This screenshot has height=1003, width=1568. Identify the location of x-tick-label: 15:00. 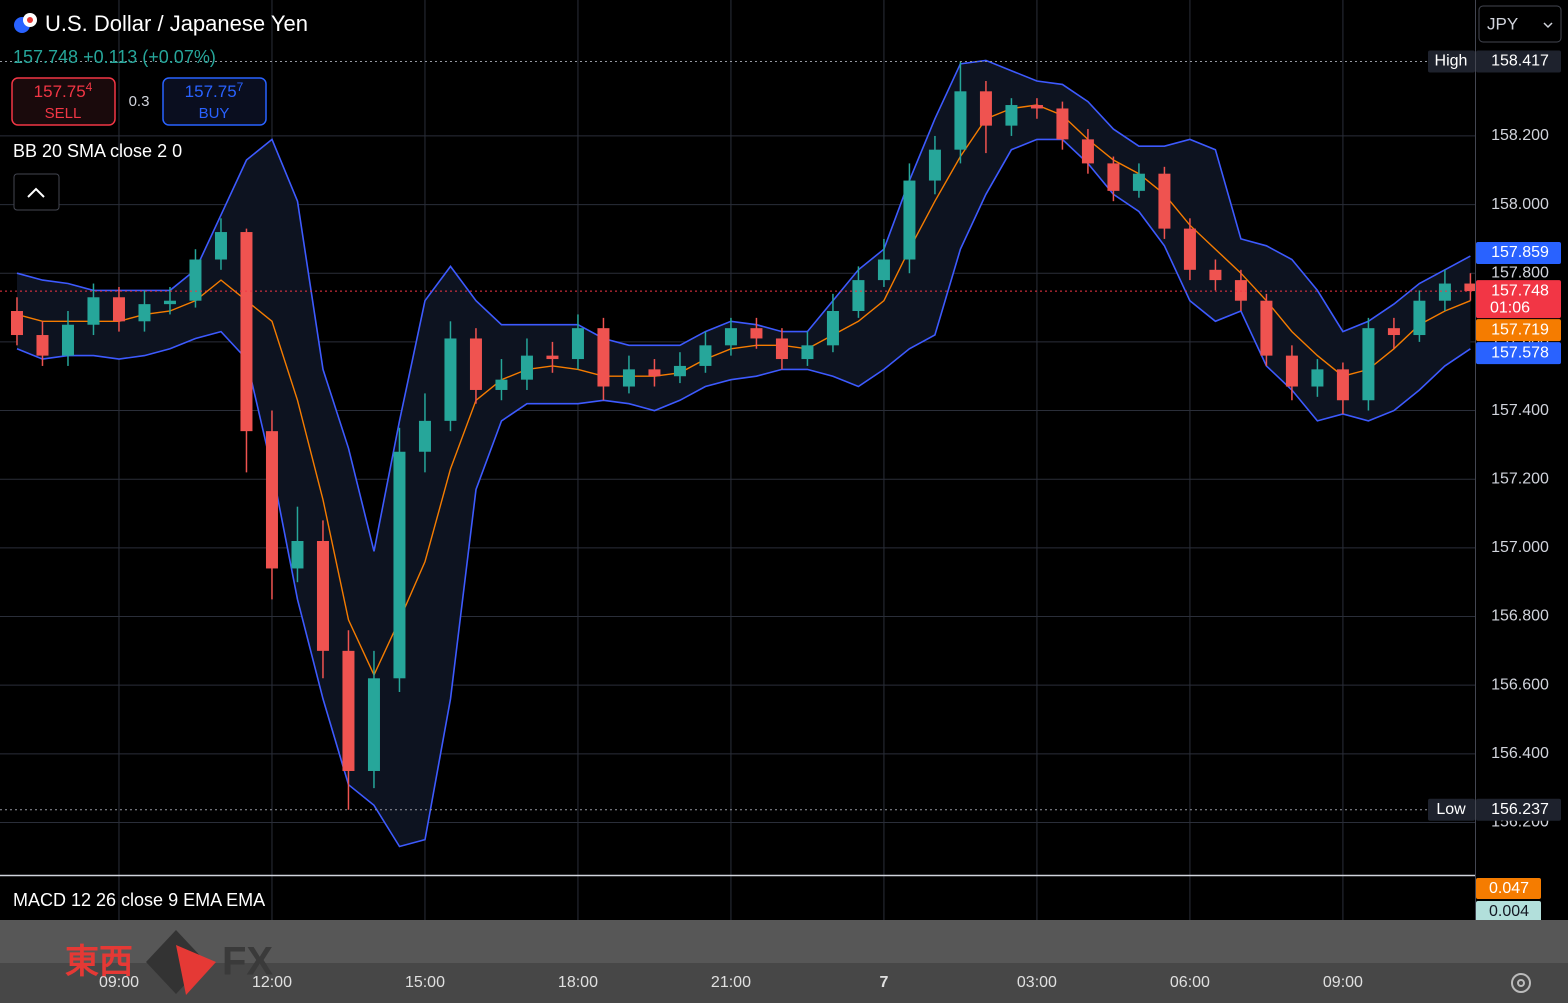
(425, 982).